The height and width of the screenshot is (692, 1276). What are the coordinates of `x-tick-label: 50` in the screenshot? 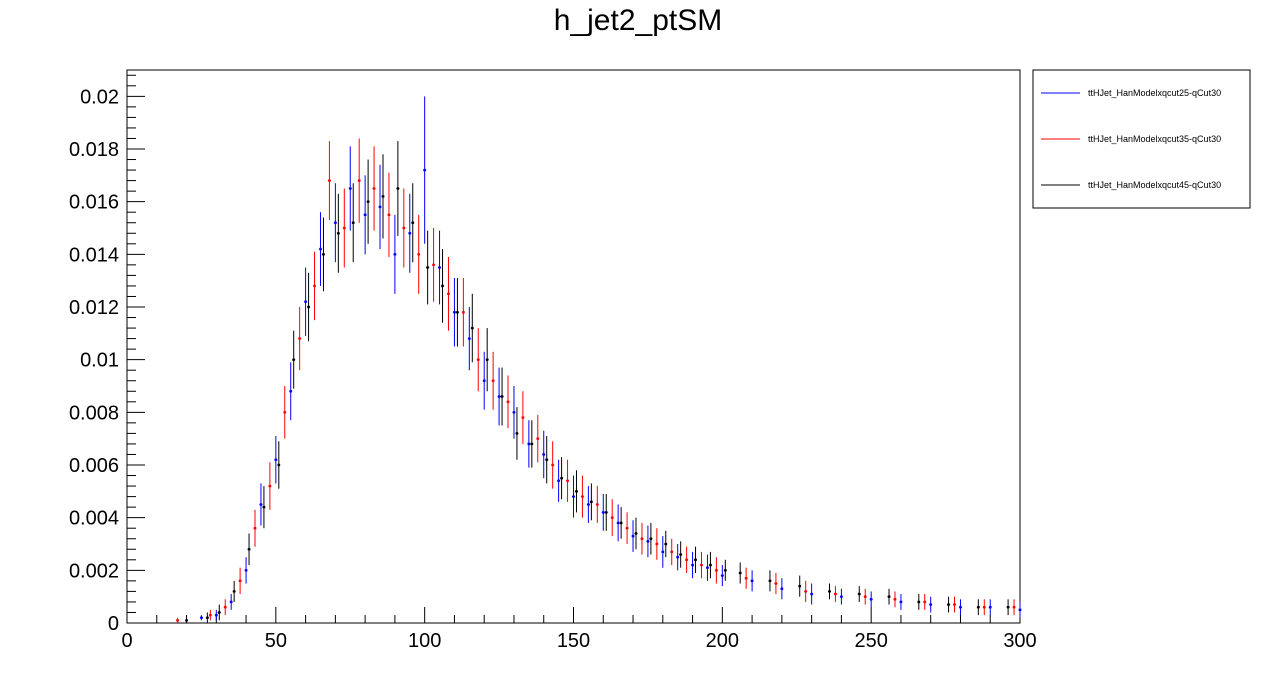 It's located at (276, 641).